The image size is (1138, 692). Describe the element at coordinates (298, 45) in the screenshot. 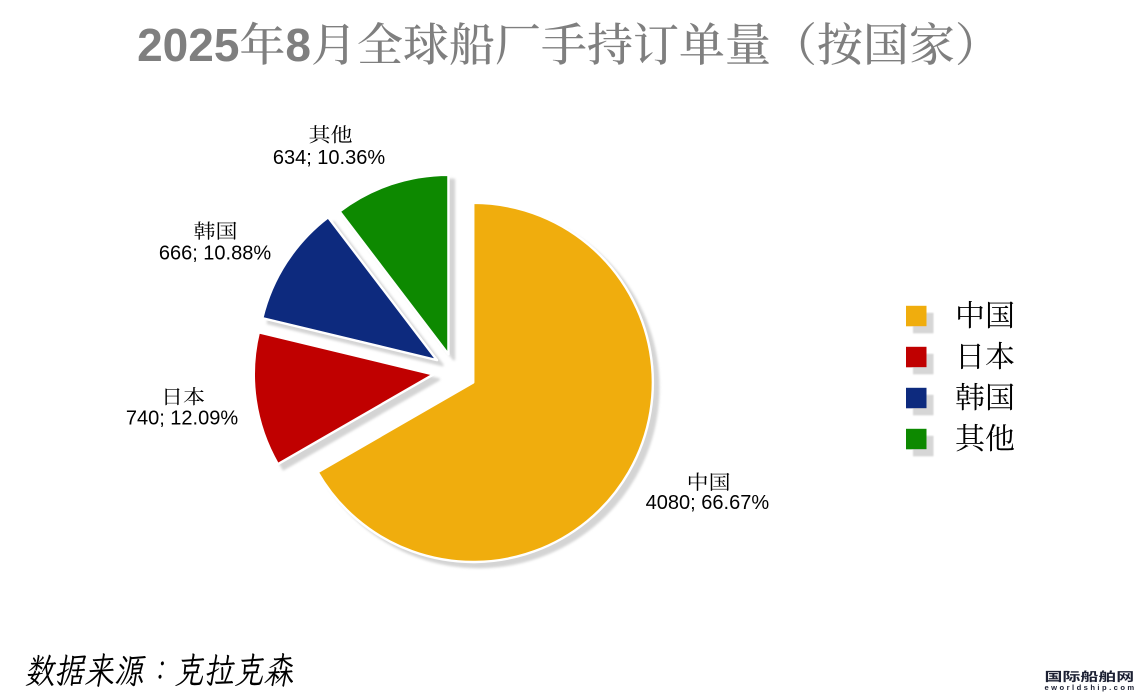

I see `svg-text: 8` at that location.